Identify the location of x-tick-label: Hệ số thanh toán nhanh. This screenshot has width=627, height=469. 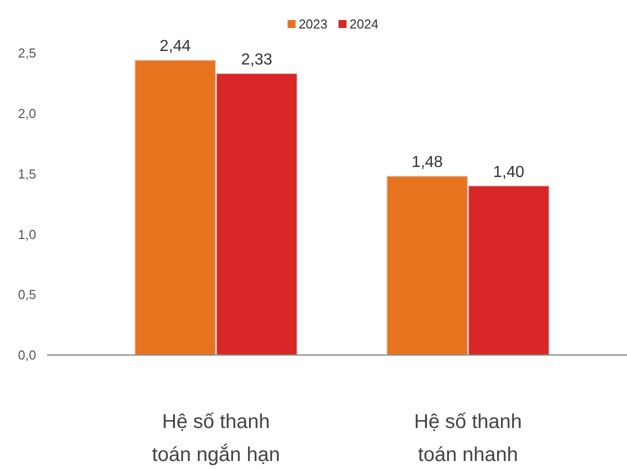
(468, 438).